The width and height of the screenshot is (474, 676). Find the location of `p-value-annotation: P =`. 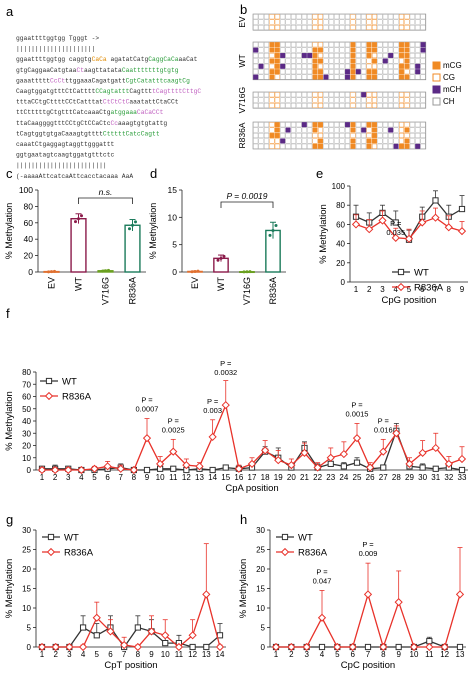

p-value-annotation: P = is located at coordinates (357, 404).